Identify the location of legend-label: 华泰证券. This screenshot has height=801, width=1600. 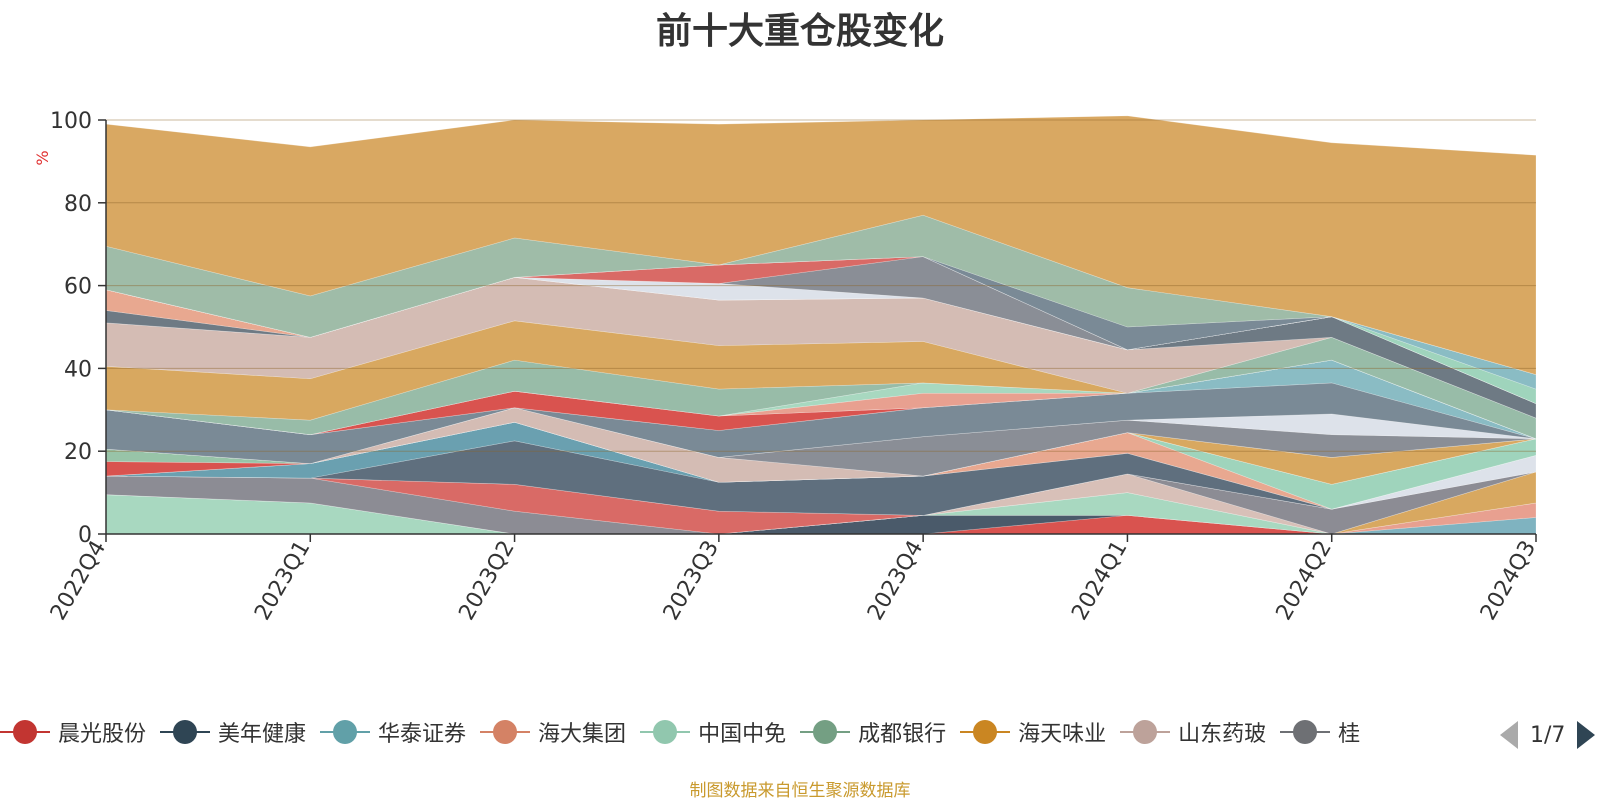
(422, 734).